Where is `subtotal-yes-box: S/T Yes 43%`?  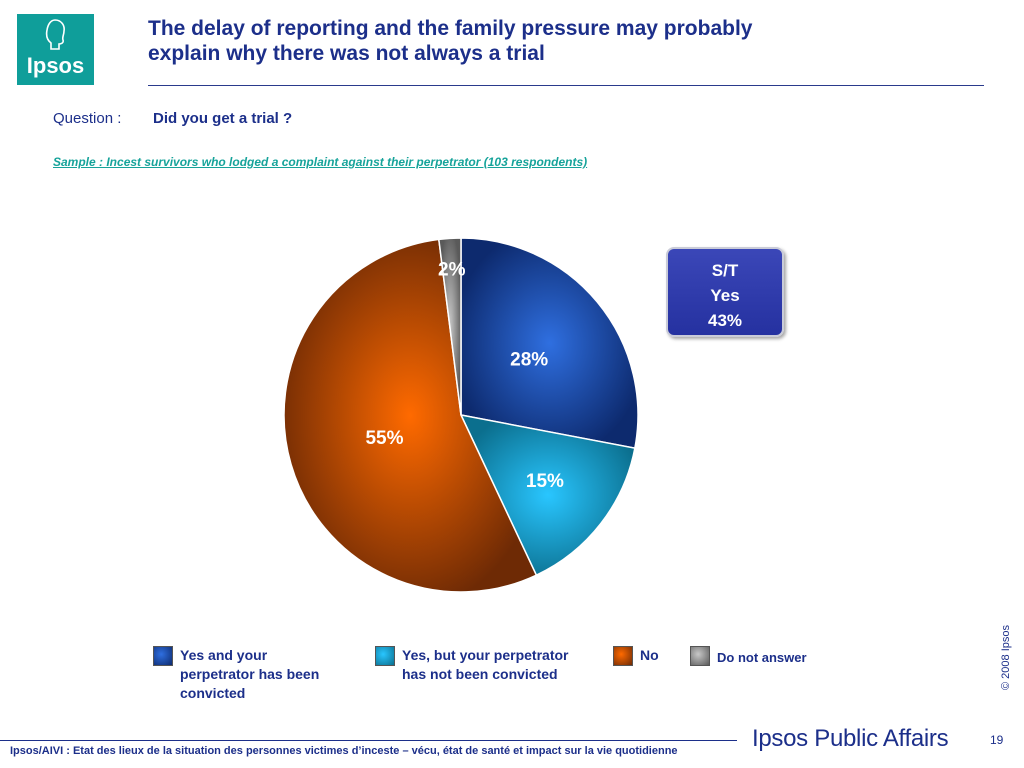 subtotal-yes-box: S/T Yes 43% is located at coordinates (725, 292).